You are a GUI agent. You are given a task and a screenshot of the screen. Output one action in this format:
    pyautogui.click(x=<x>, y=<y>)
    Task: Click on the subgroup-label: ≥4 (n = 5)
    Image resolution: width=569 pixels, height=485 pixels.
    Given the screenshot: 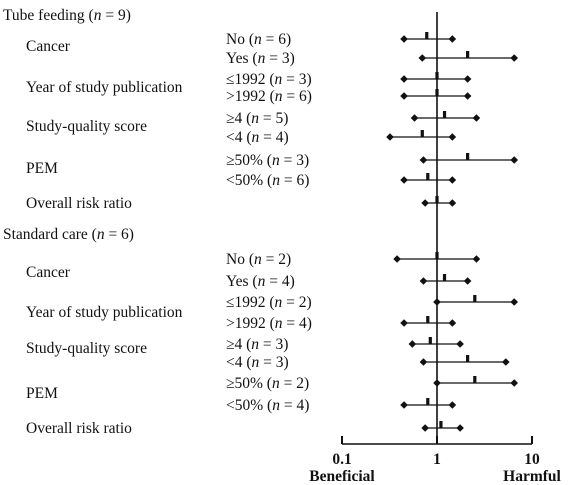 What is the action you would take?
    pyautogui.click(x=257, y=118)
    